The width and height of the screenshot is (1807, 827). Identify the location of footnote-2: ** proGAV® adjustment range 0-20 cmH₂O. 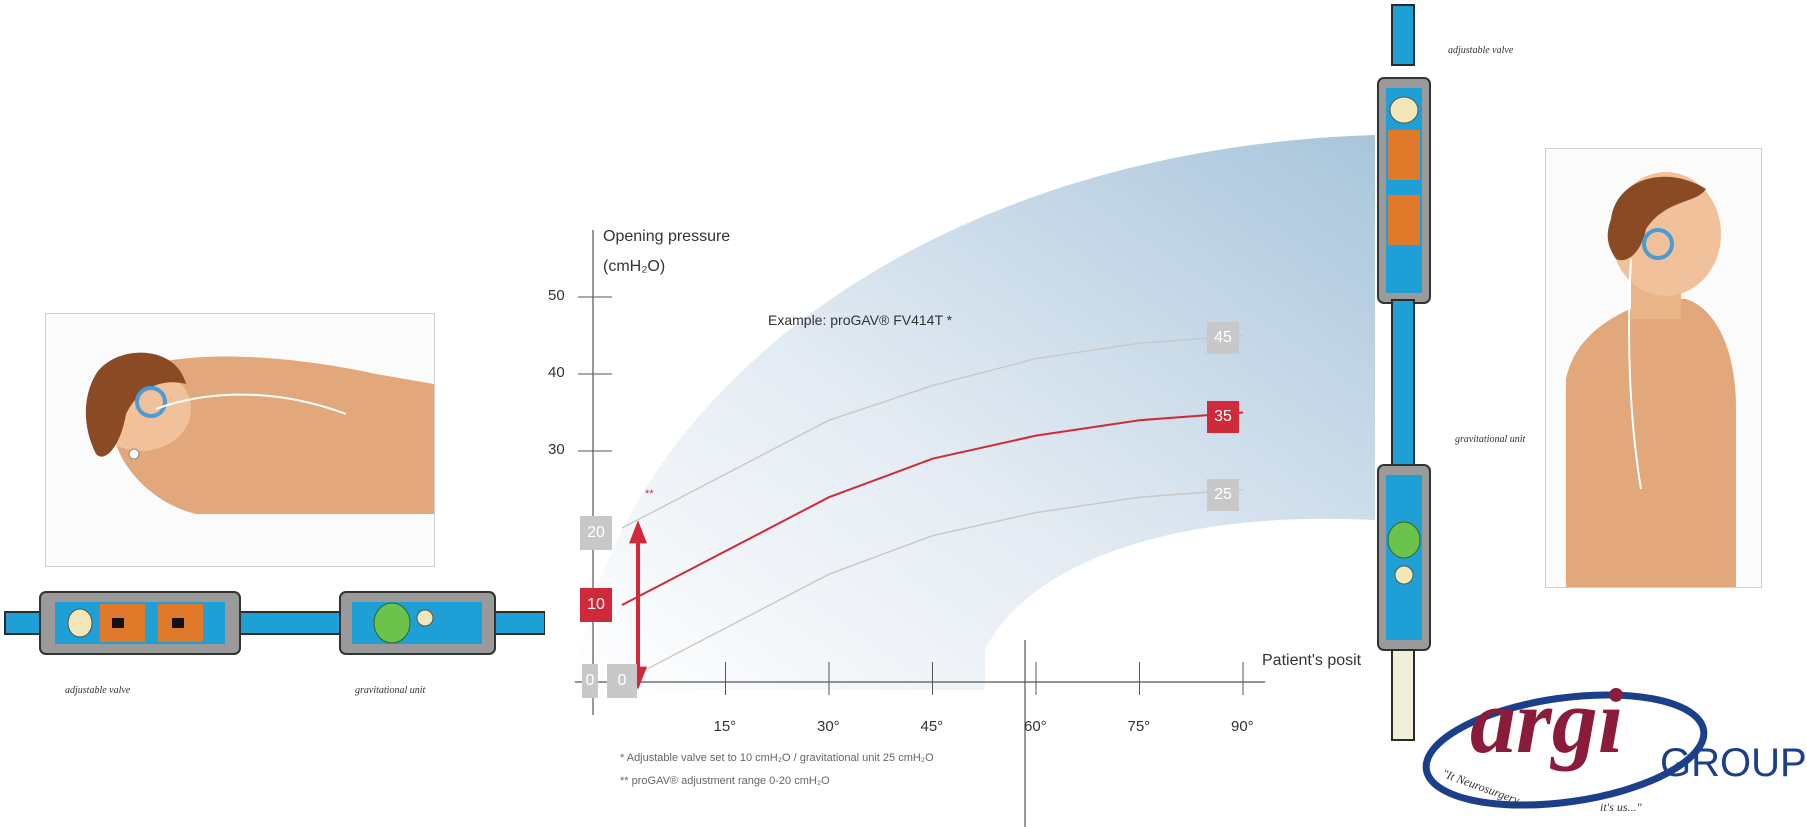
(725, 781).